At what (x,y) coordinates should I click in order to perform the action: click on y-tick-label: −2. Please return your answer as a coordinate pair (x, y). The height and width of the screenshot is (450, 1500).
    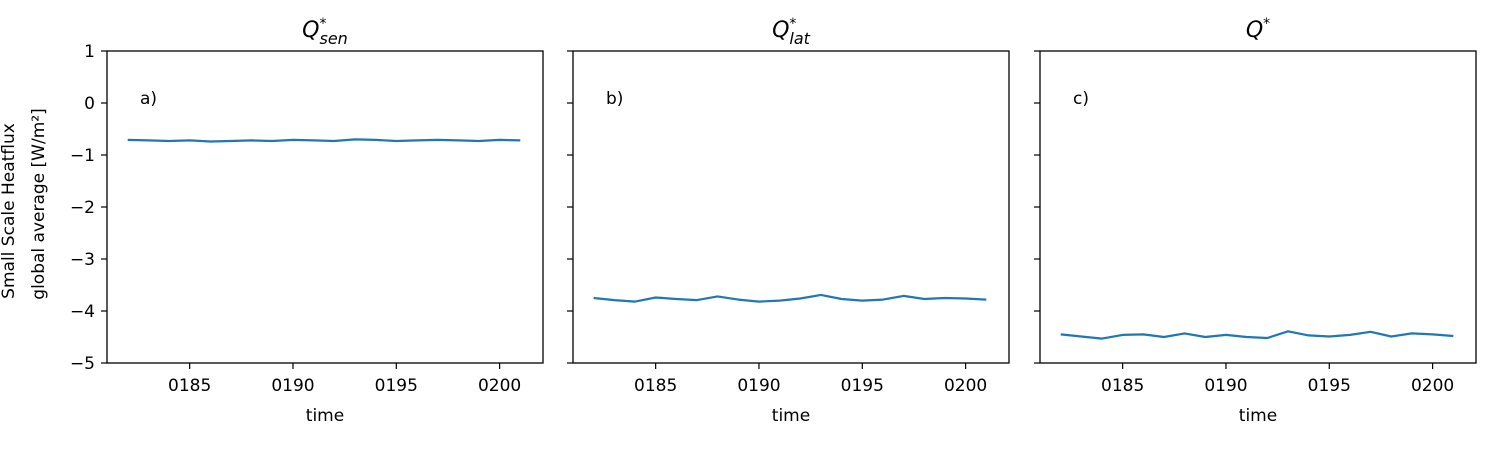
    Looking at the image, I should click on (82, 208).